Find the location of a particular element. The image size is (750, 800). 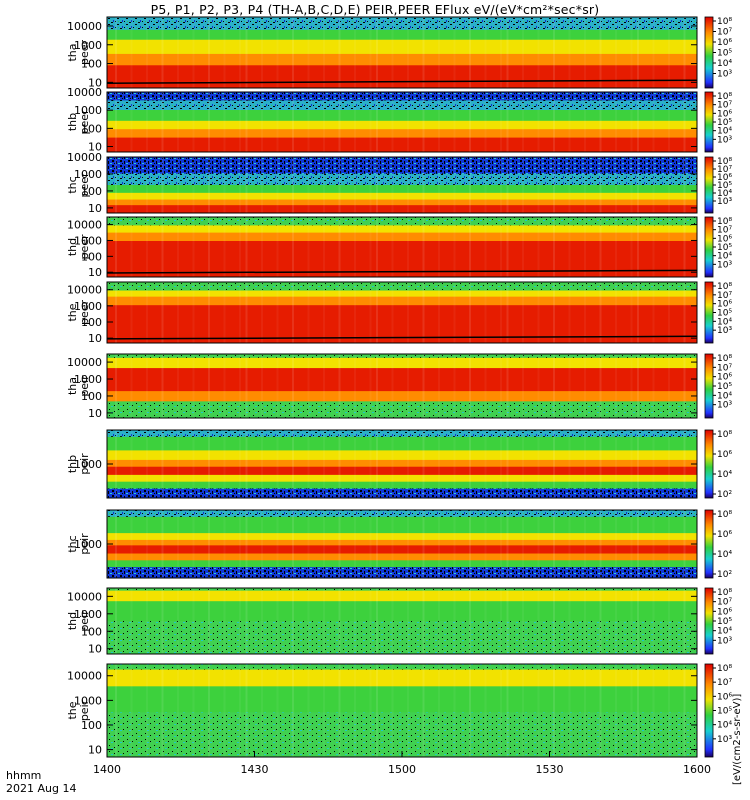

panel-label: thcpeer is located at coordinates (78, 185).